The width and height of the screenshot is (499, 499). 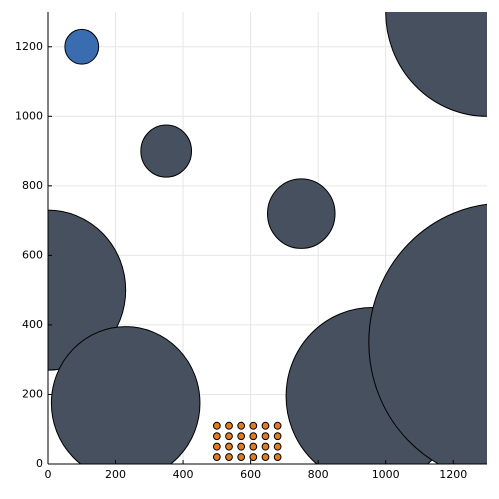 What do you see at coordinates (318, 474) in the screenshot?
I see `x-tick-label: 800` at bounding box center [318, 474].